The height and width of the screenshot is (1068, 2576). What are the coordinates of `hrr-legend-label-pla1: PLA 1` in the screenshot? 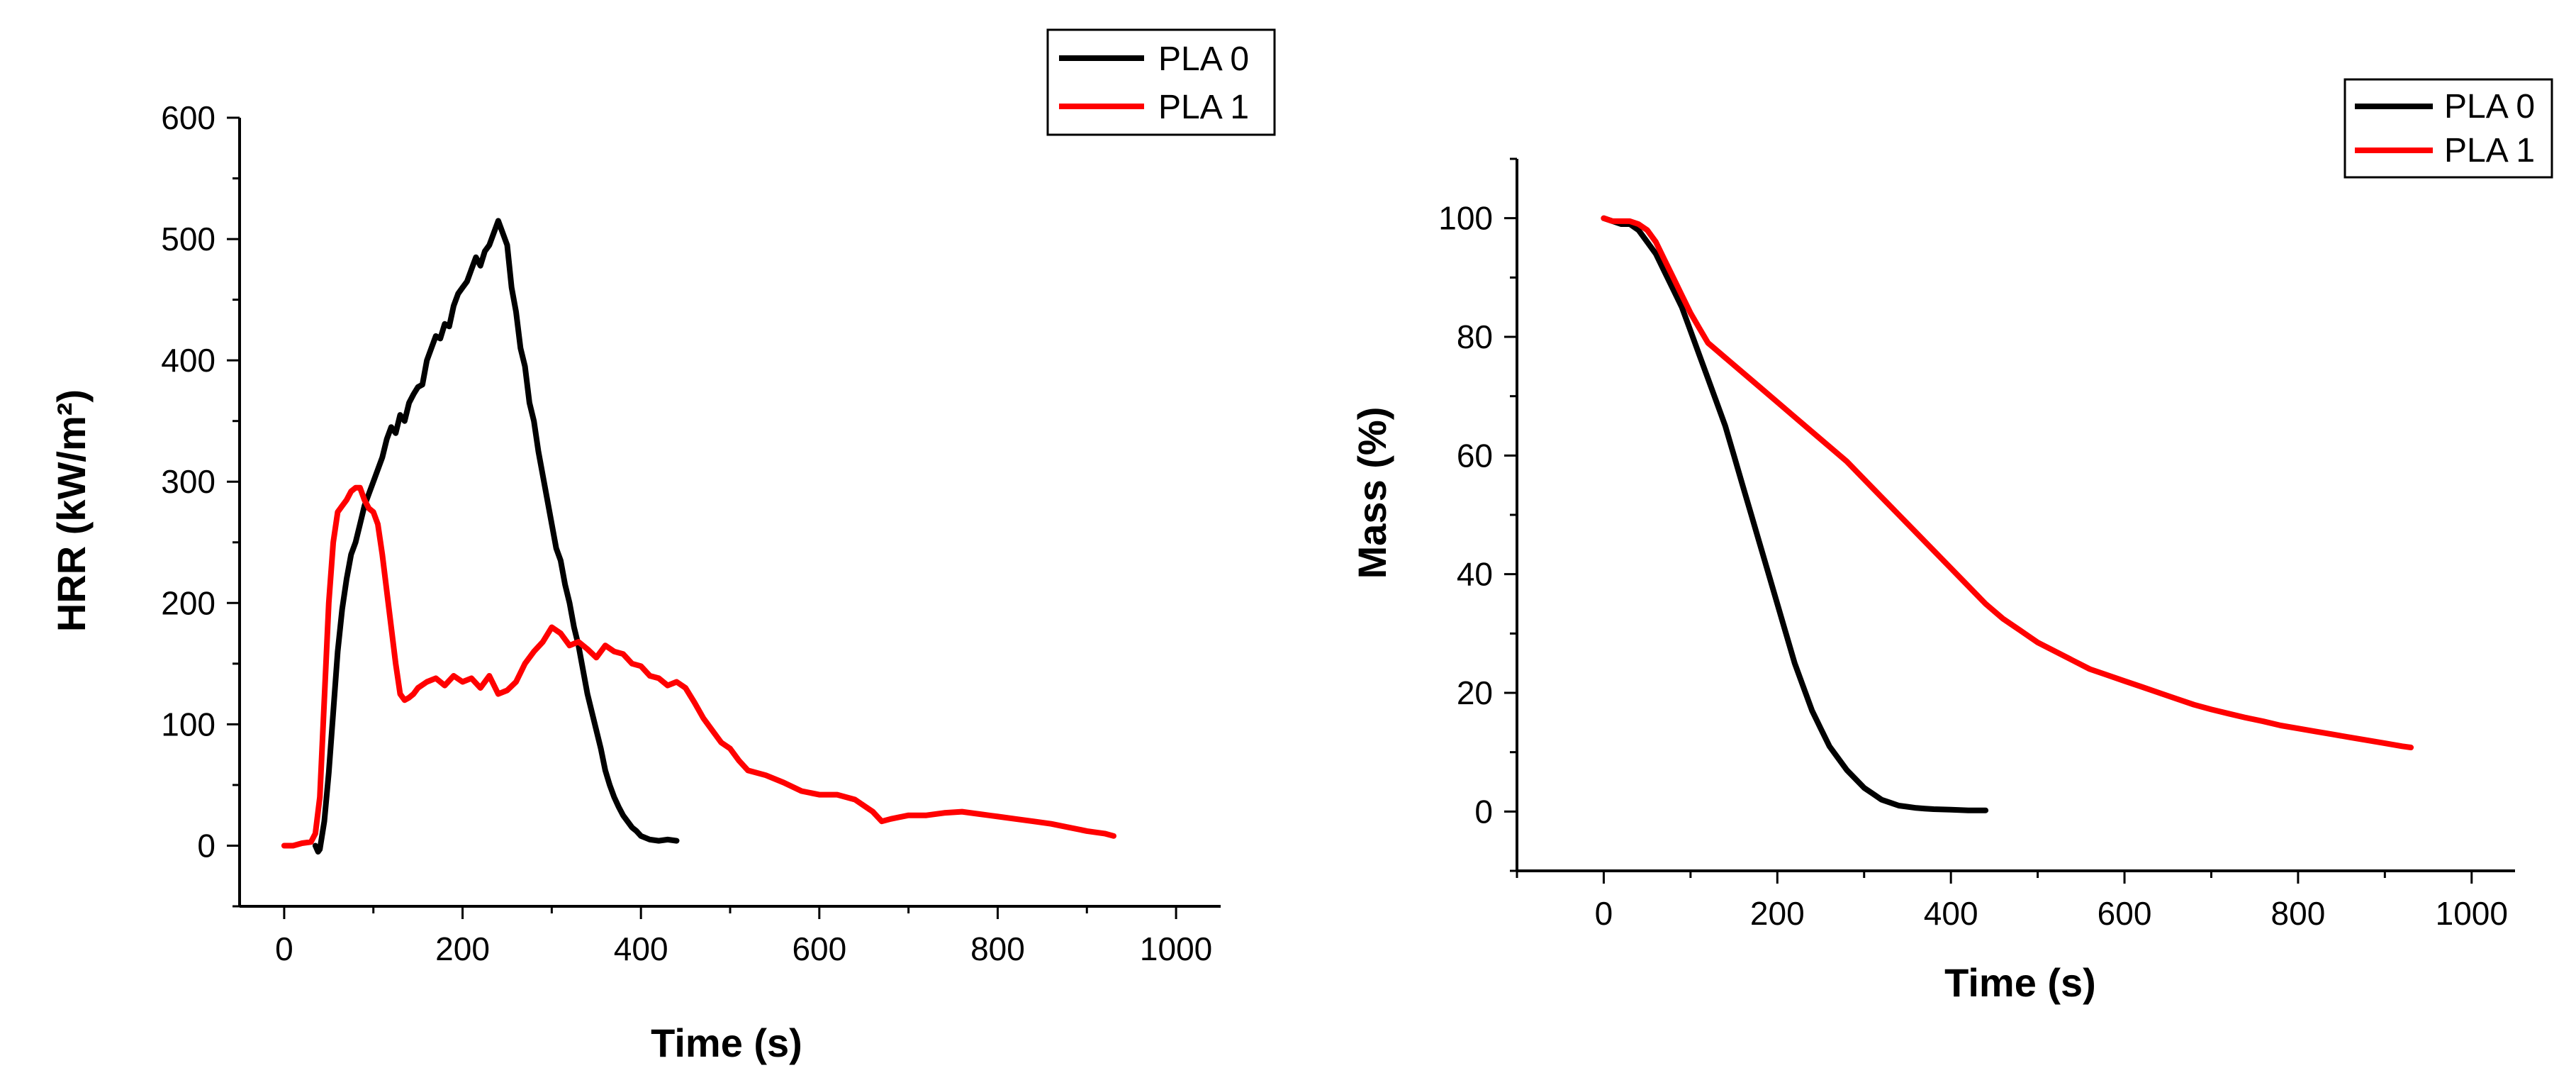 It's located at (1203, 108).